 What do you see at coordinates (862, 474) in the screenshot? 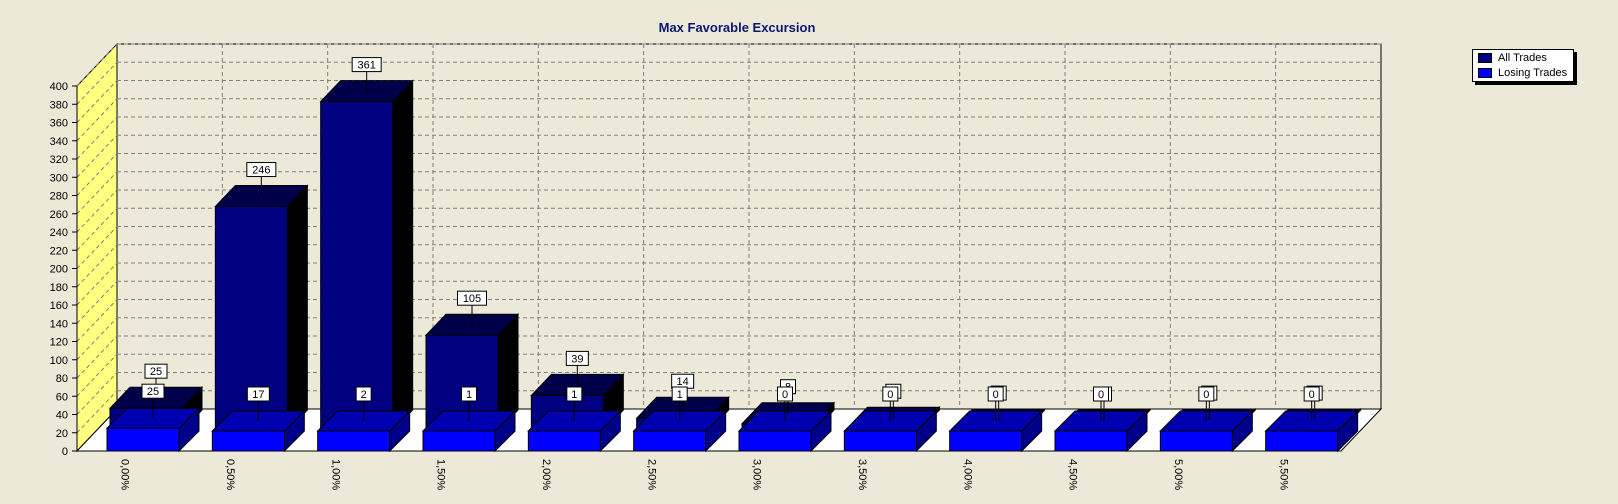
I see `x-tick-label-3-50: 3,50%` at bounding box center [862, 474].